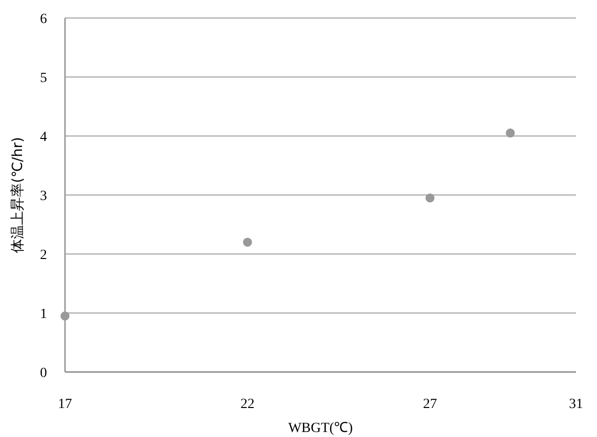 This screenshot has height=437, width=597. Describe the element at coordinates (43, 196) in the screenshot. I see `y-tick-label: 3` at that location.